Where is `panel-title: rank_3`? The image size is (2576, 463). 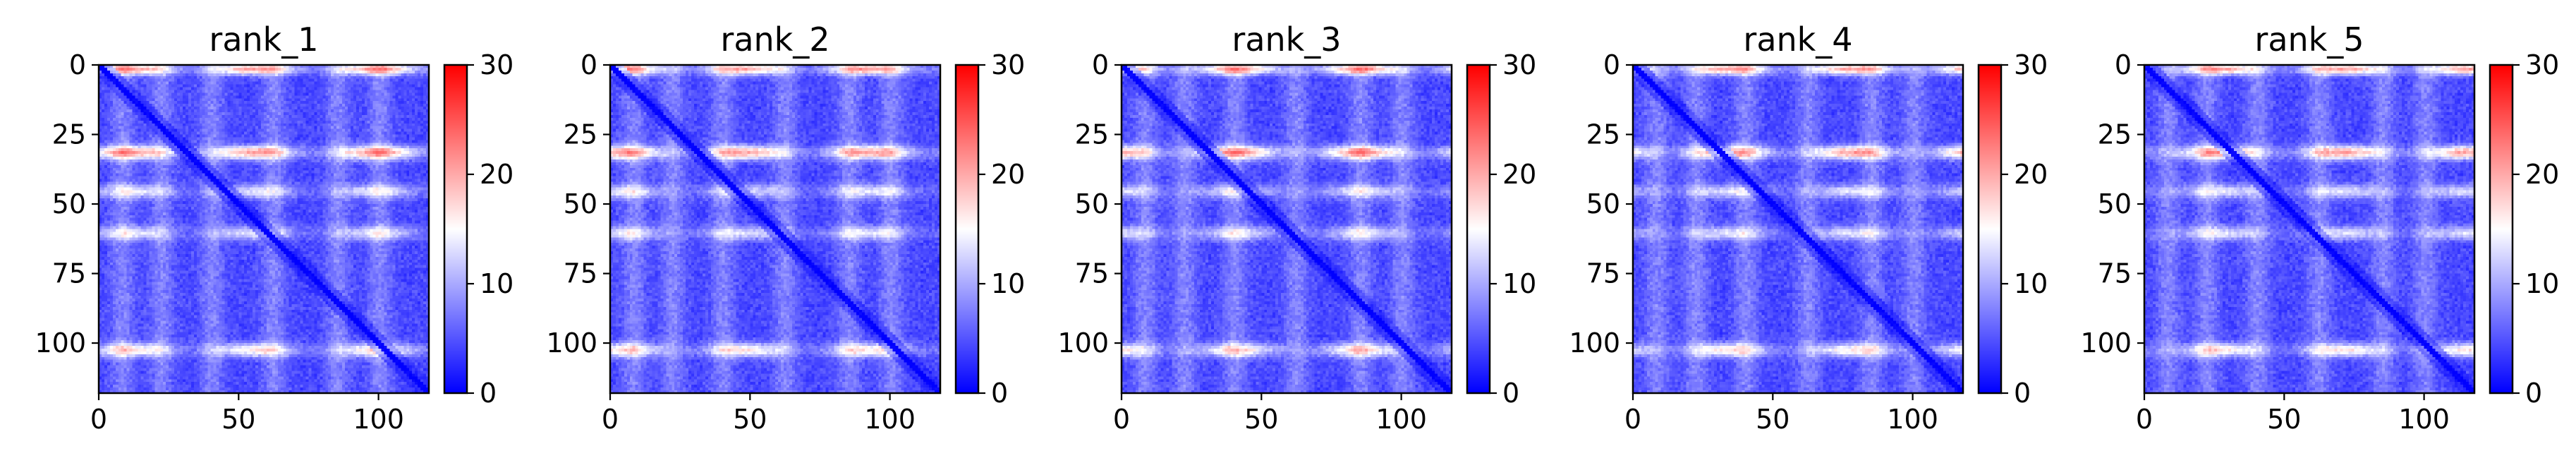 panel-title: rank_3 is located at coordinates (1286, 39).